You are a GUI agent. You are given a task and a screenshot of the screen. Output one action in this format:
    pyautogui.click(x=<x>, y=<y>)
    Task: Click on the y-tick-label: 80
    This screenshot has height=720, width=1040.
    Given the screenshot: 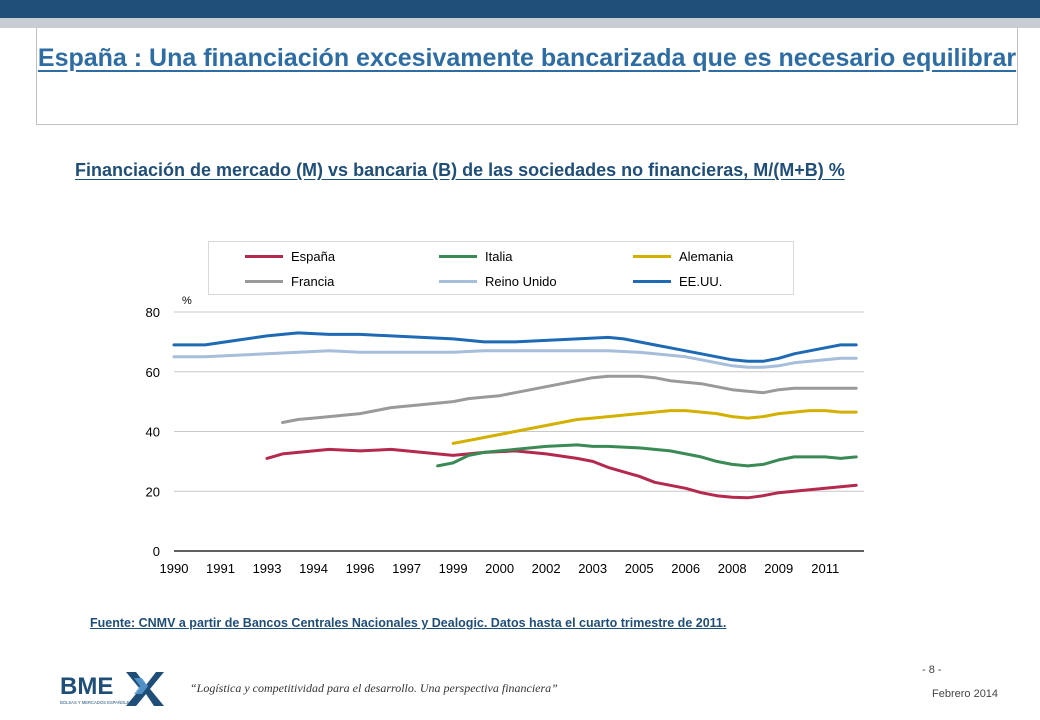 What is the action you would take?
    pyautogui.click(x=153, y=312)
    